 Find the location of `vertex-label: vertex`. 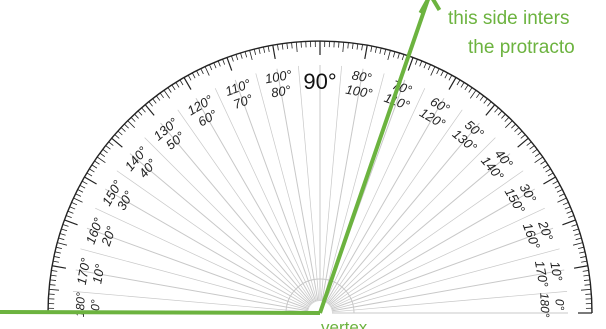

vertex-label: vertex is located at coordinates (344, 323).